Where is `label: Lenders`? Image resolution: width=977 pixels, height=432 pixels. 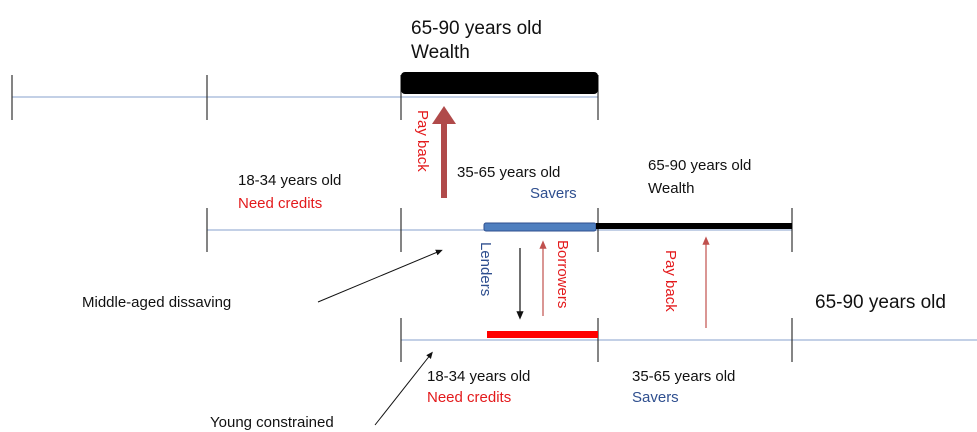 label: Lenders is located at coordinates (485, 269).